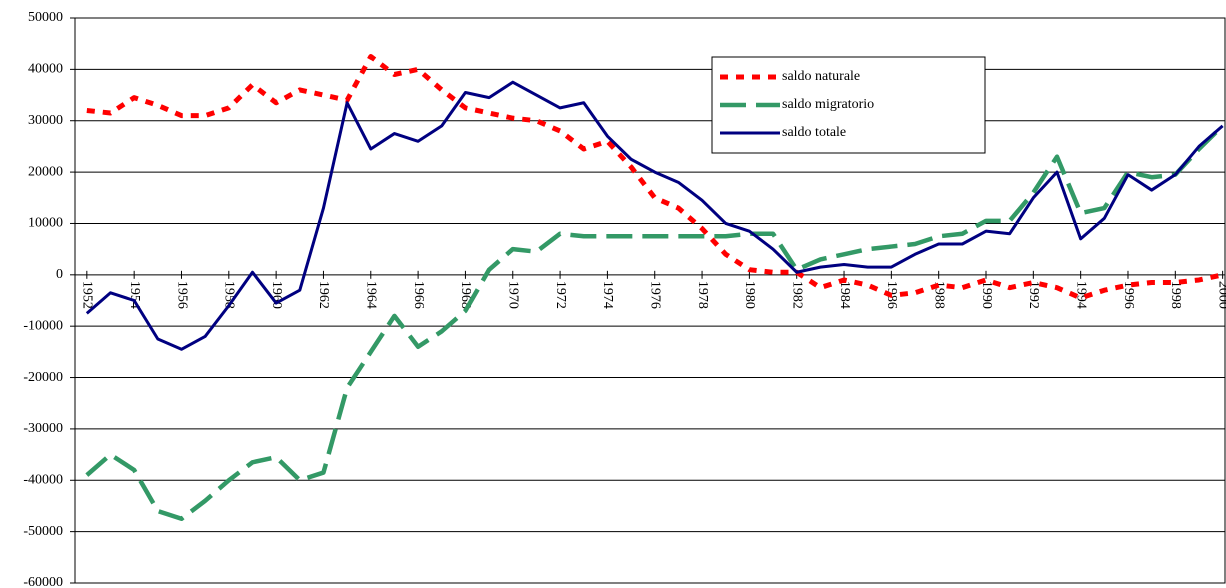 The image size is (1226, 588). Describe the element at coordinates (1175, 295) in the screenshot. I see `x-tick-label: 1998` at that location.